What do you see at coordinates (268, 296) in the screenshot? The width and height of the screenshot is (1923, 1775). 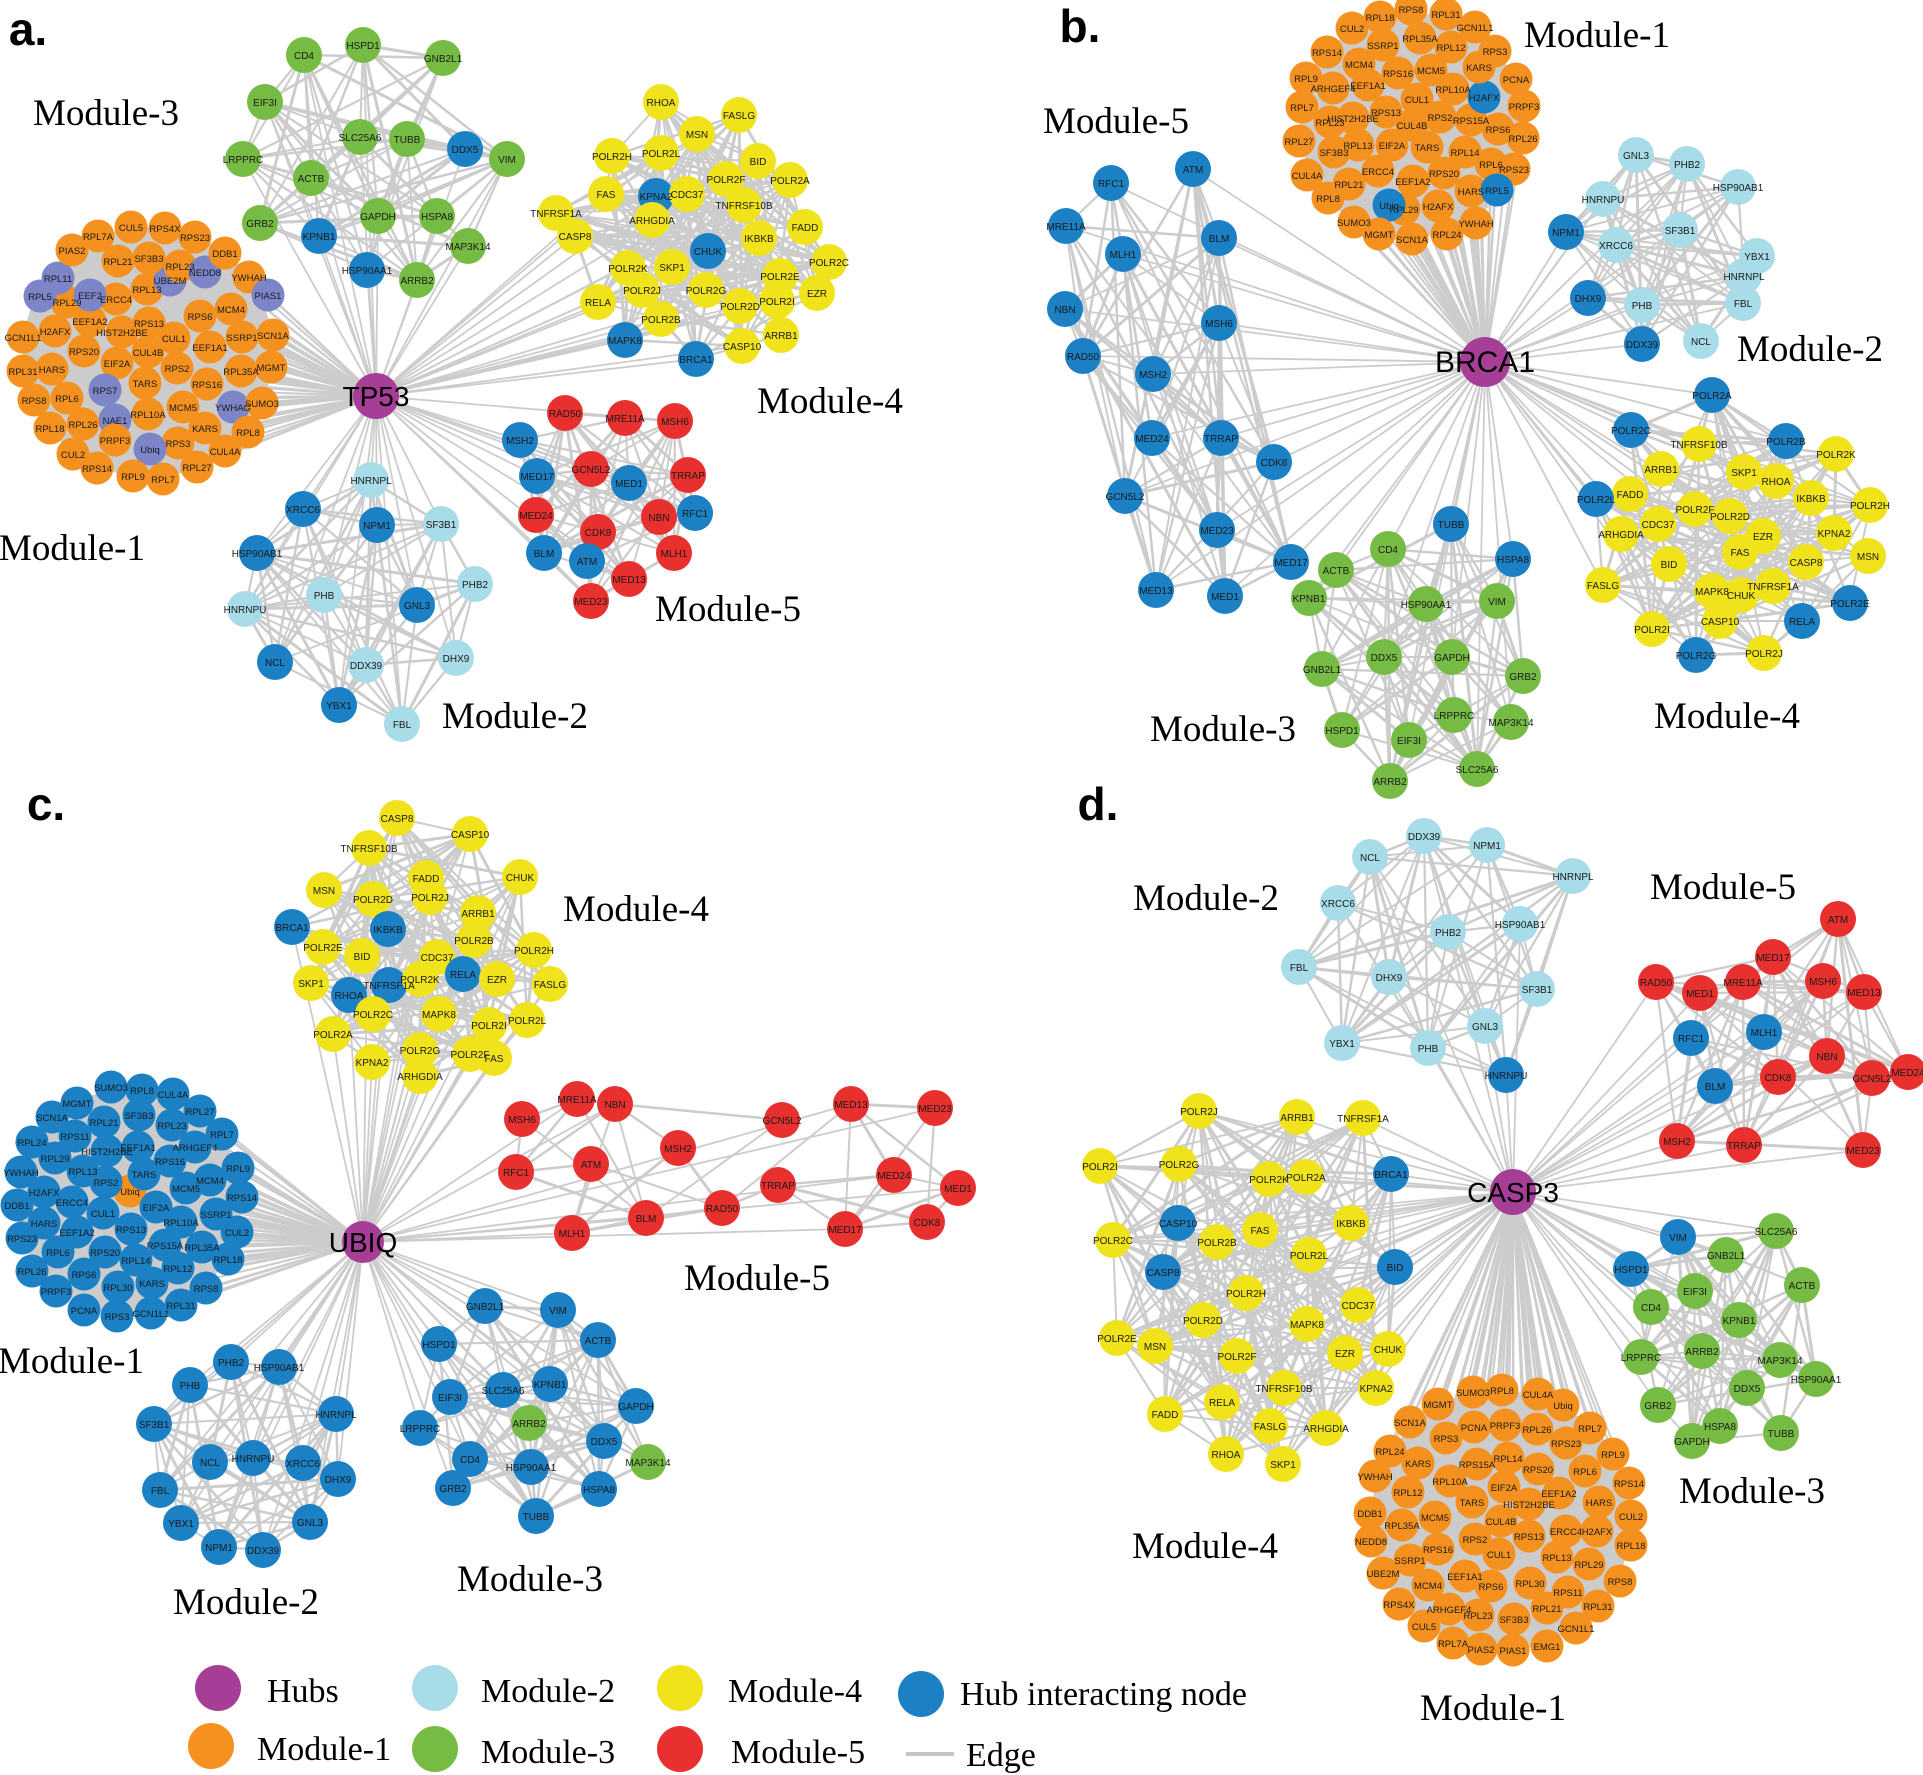 I see `svg-text: PIAS1` at bounding box center [268, 296].